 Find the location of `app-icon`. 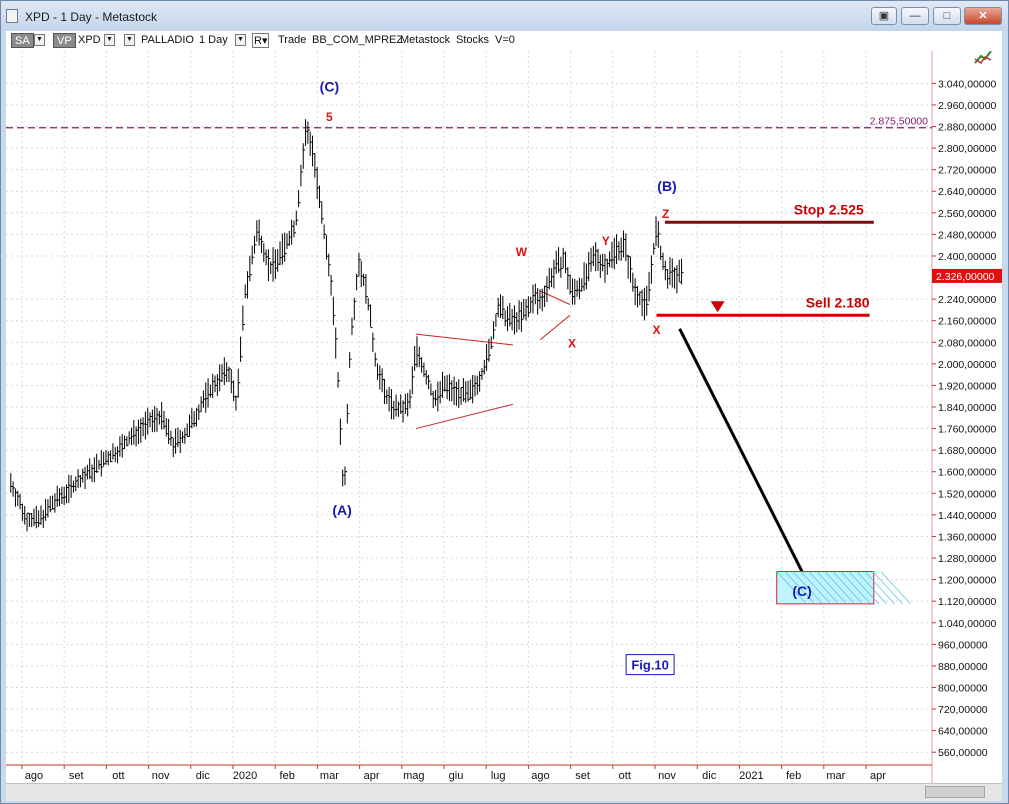

app-icon is located at coordinates (12, 16).